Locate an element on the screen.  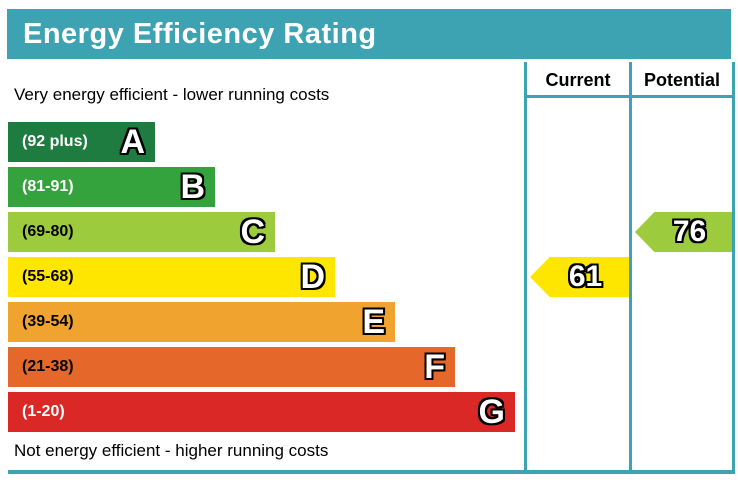
band-range-label: (81-91) is located at coordinates (48, 186).